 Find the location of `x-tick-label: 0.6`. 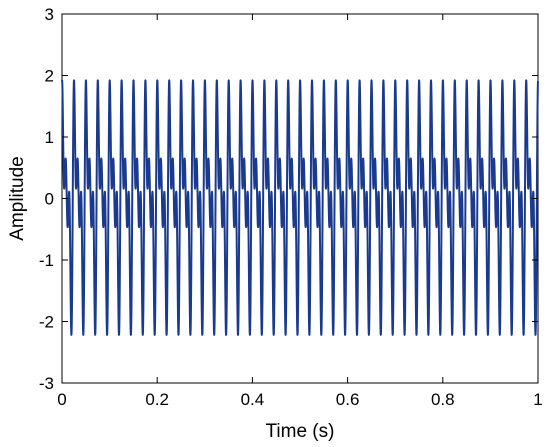

x-tick-label: 0.6 is located at coordinates (348, 399).